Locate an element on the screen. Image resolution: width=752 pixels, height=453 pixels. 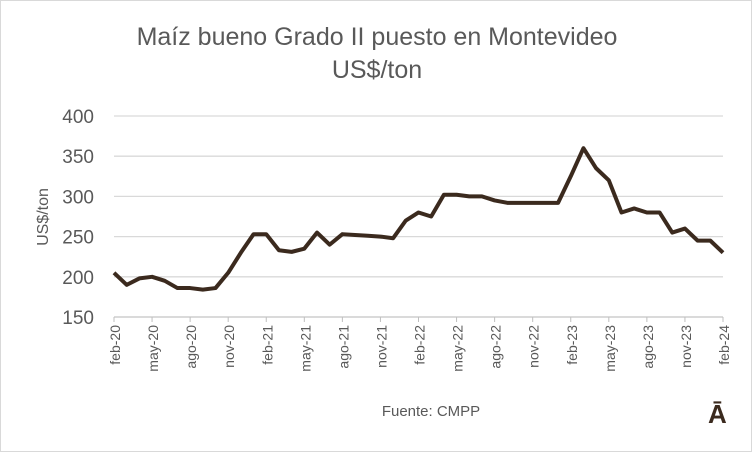
logo: Ā is located at coordinates (717, 414).